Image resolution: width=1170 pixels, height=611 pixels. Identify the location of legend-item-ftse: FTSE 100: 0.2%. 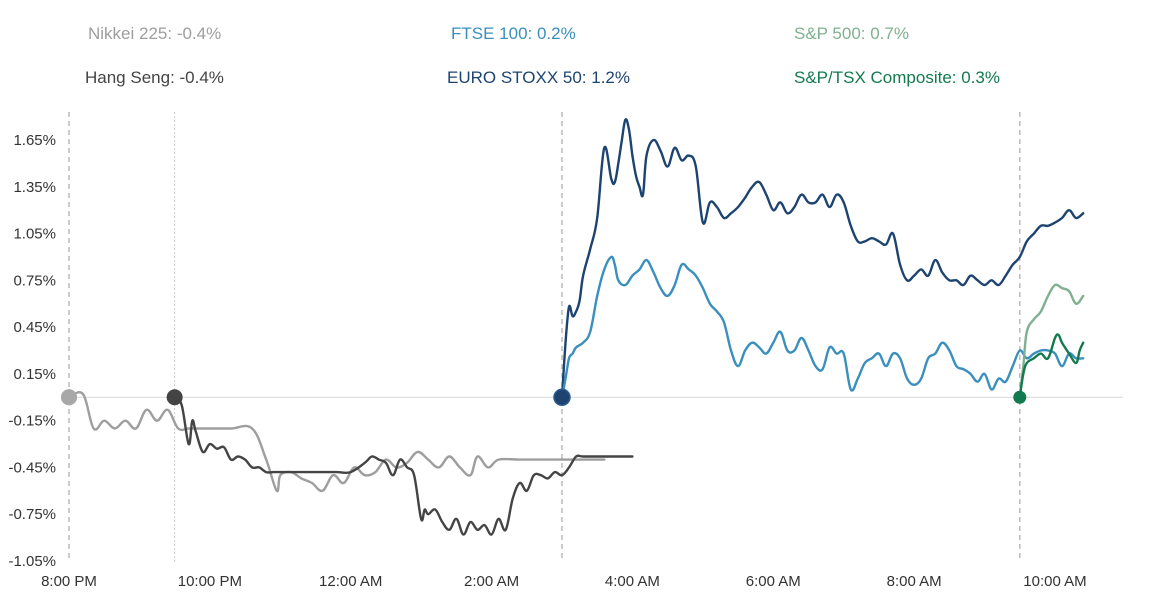
(513, 33).